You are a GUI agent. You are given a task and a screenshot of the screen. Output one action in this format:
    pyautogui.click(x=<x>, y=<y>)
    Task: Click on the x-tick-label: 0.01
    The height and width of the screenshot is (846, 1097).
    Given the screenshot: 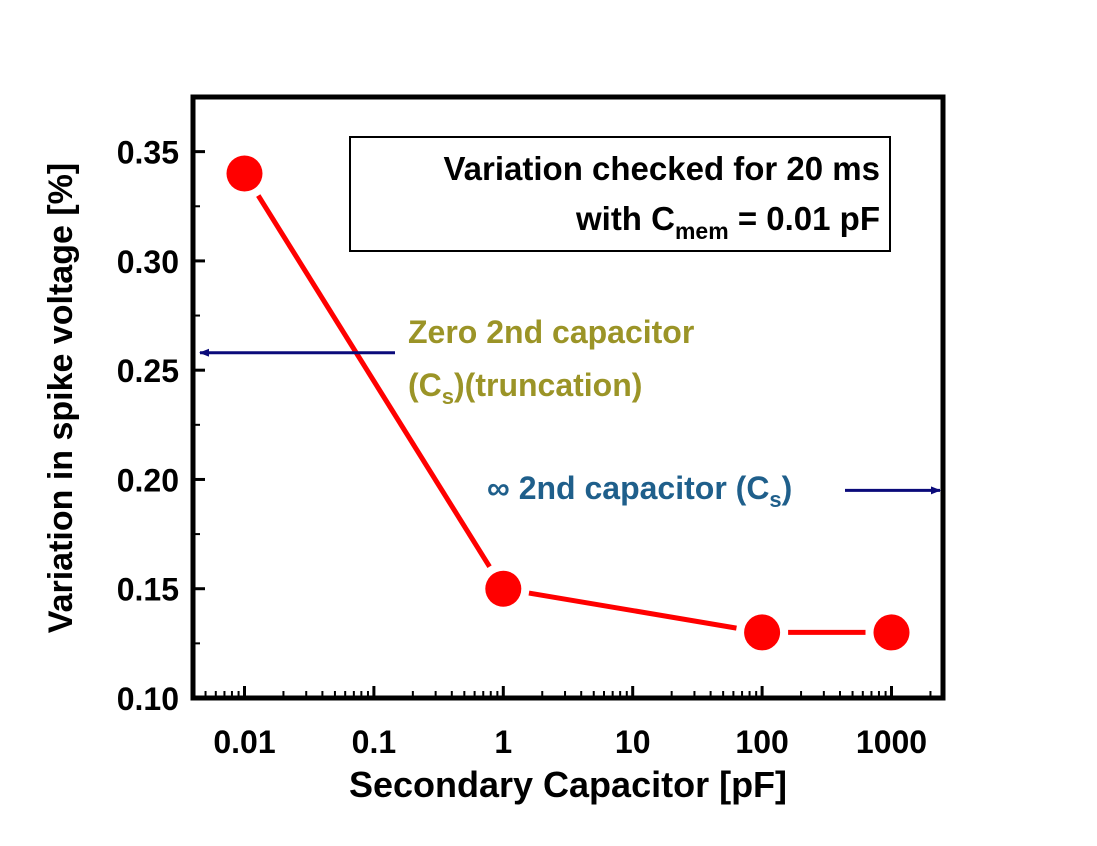 What is the action you would take?
    pyautogui.click(x=244, y=742)
    